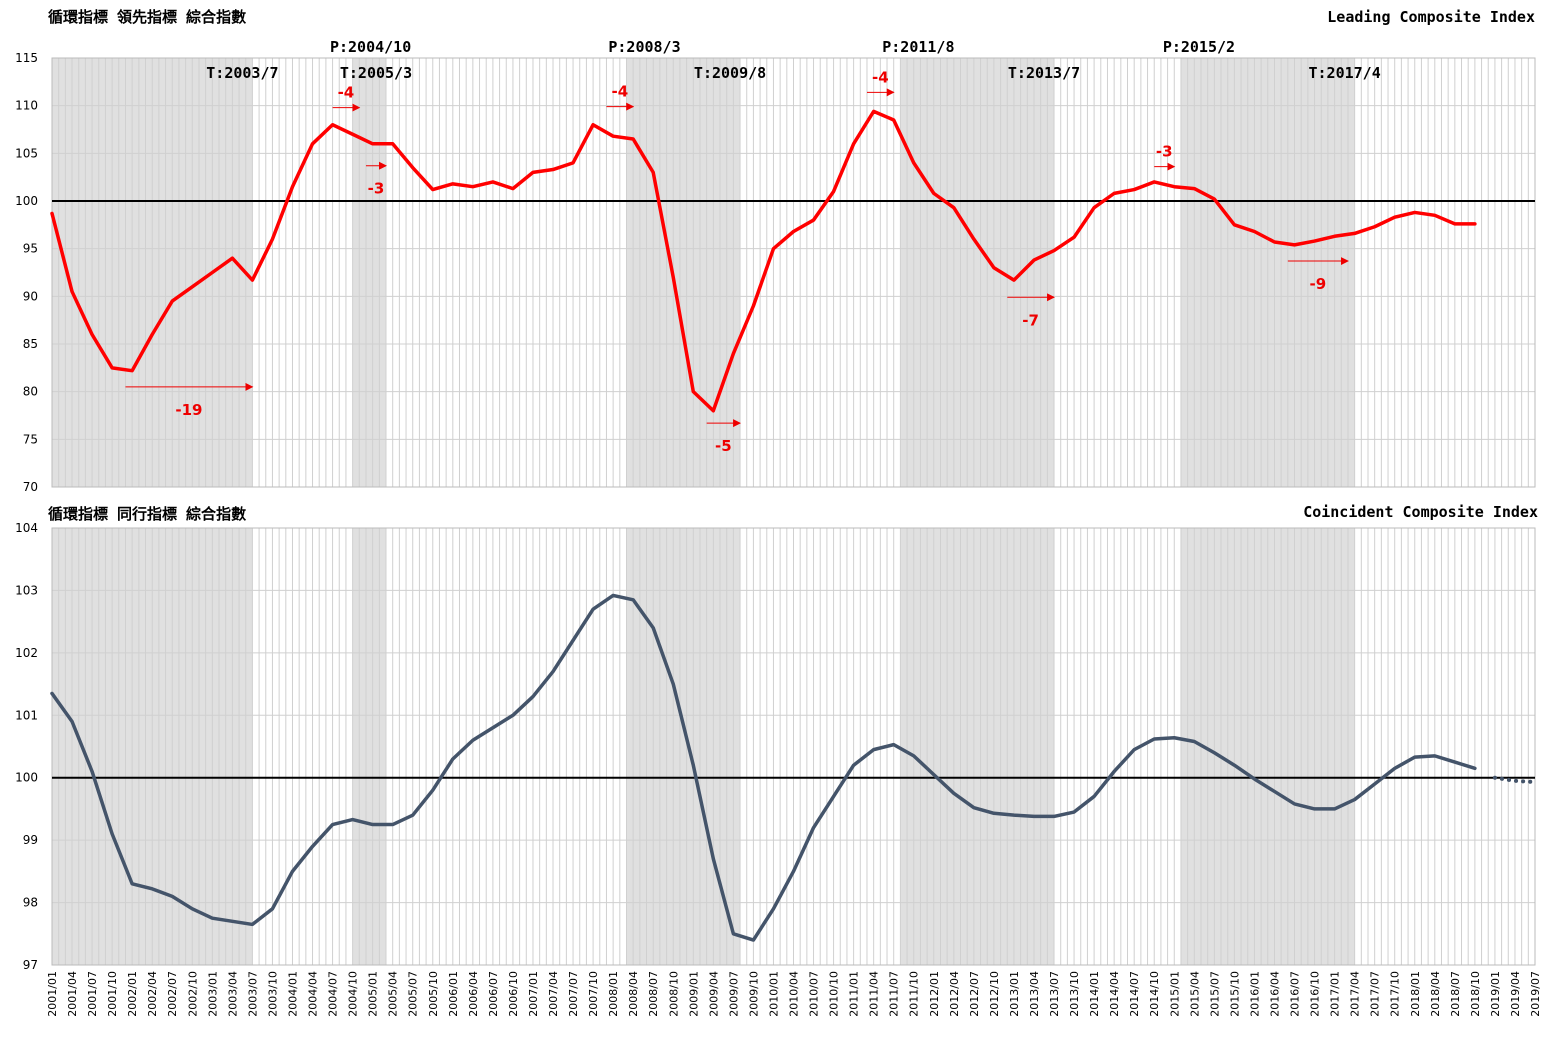 This screenshot has width=1557, height=1043. Describe the element at coordinates (723, 446) in the screenshot. I see `lead-label: -5` at that location.